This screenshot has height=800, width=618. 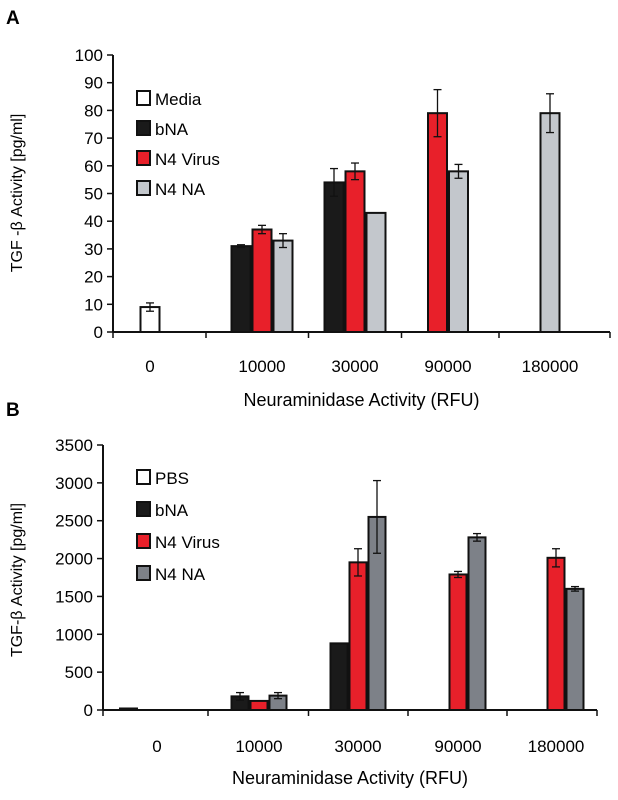 What do you see at coordinates (74, 596) in the screenshot?
I see `y-tick-label: 1500` at bounding box center [74, 596].